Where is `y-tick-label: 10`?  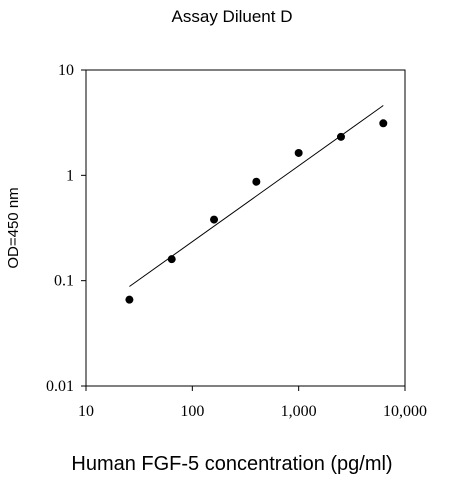 y-tick-label: 10 is located at coordinates (66, 70).